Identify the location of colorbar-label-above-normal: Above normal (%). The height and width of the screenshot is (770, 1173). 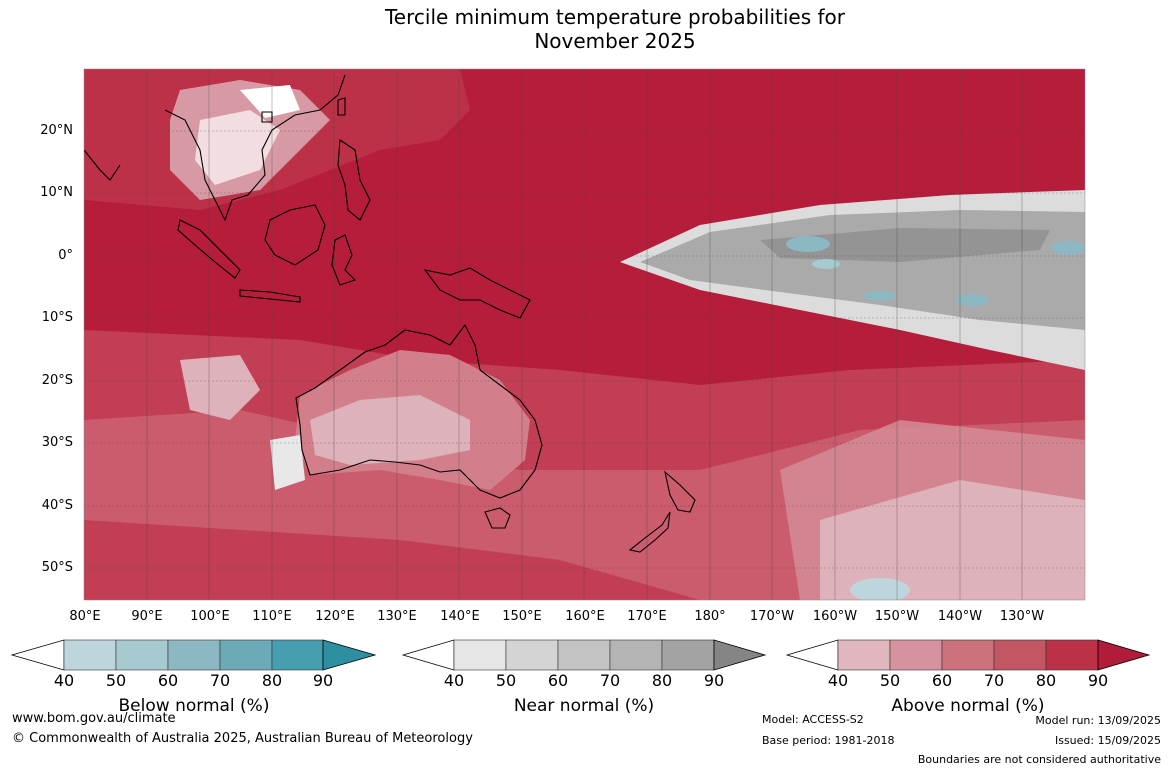
(968, 706).